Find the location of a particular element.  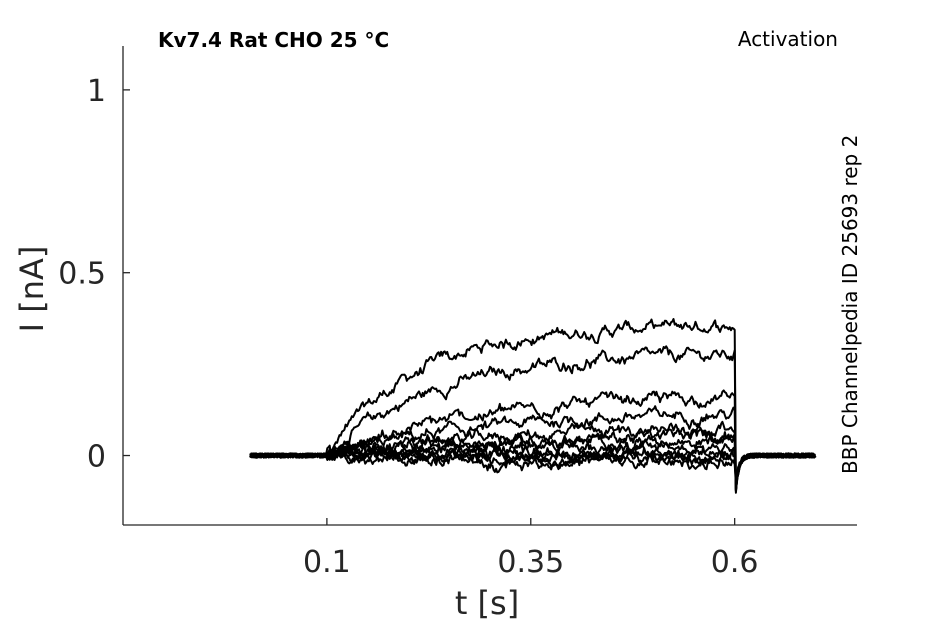

x-axis-label: t [s] is located at coordinates (487, 603).